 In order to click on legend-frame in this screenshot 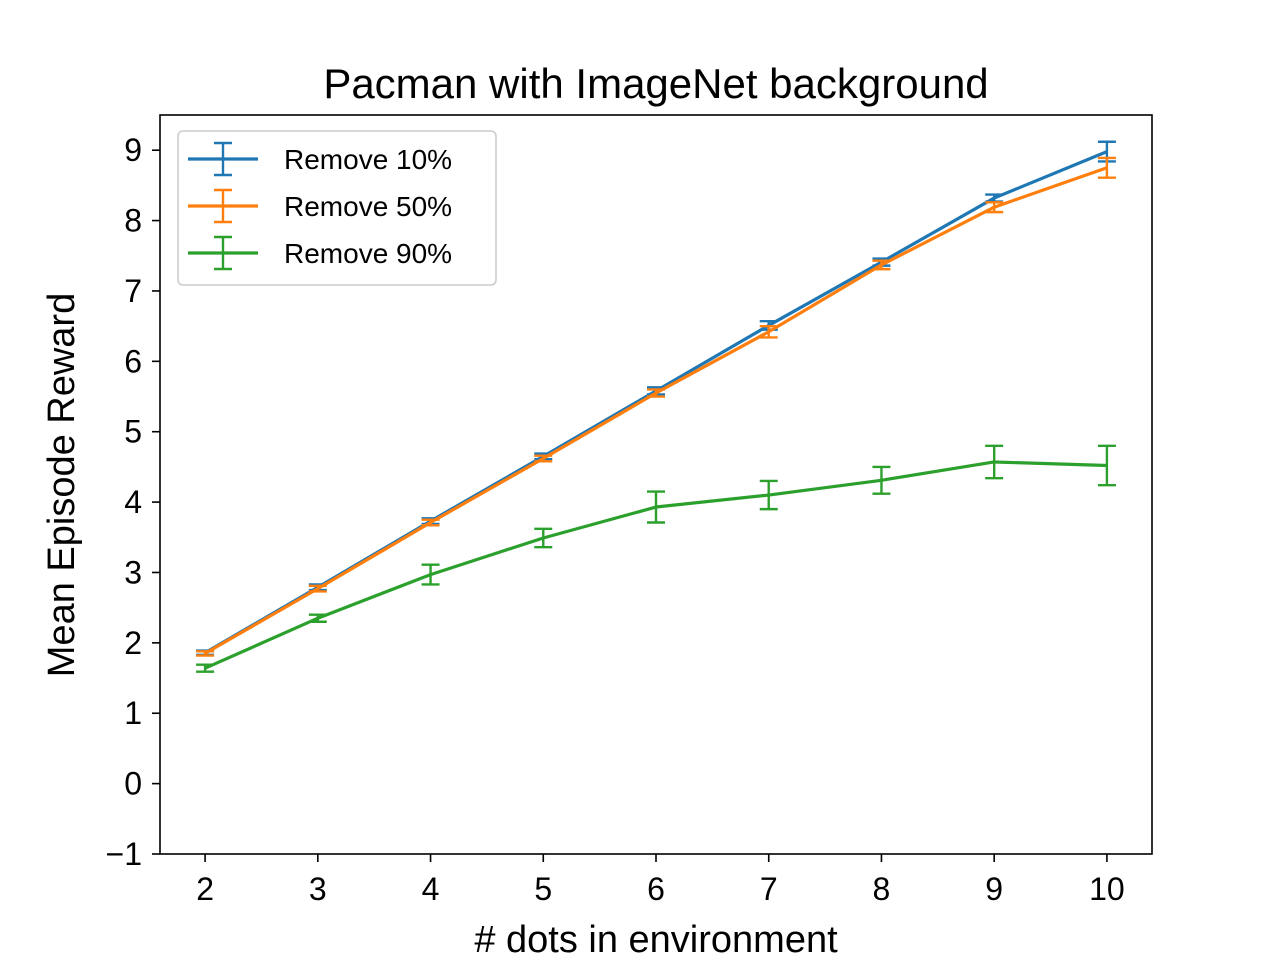, I will do `click(337, 208)`.